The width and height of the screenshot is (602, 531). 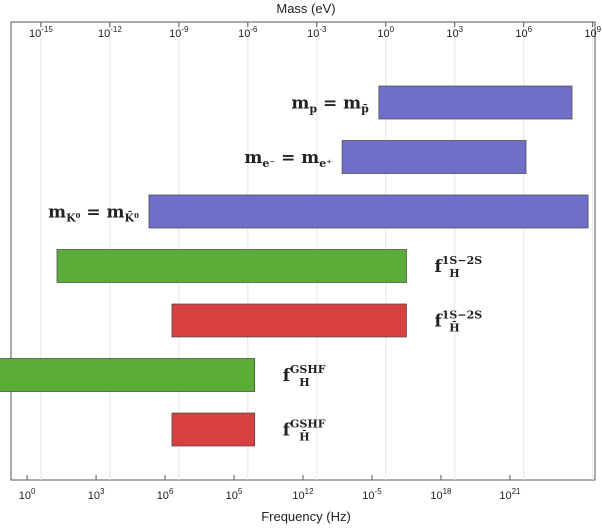 I want to click on top-tick-label: 109, so click(x=592, y=32).